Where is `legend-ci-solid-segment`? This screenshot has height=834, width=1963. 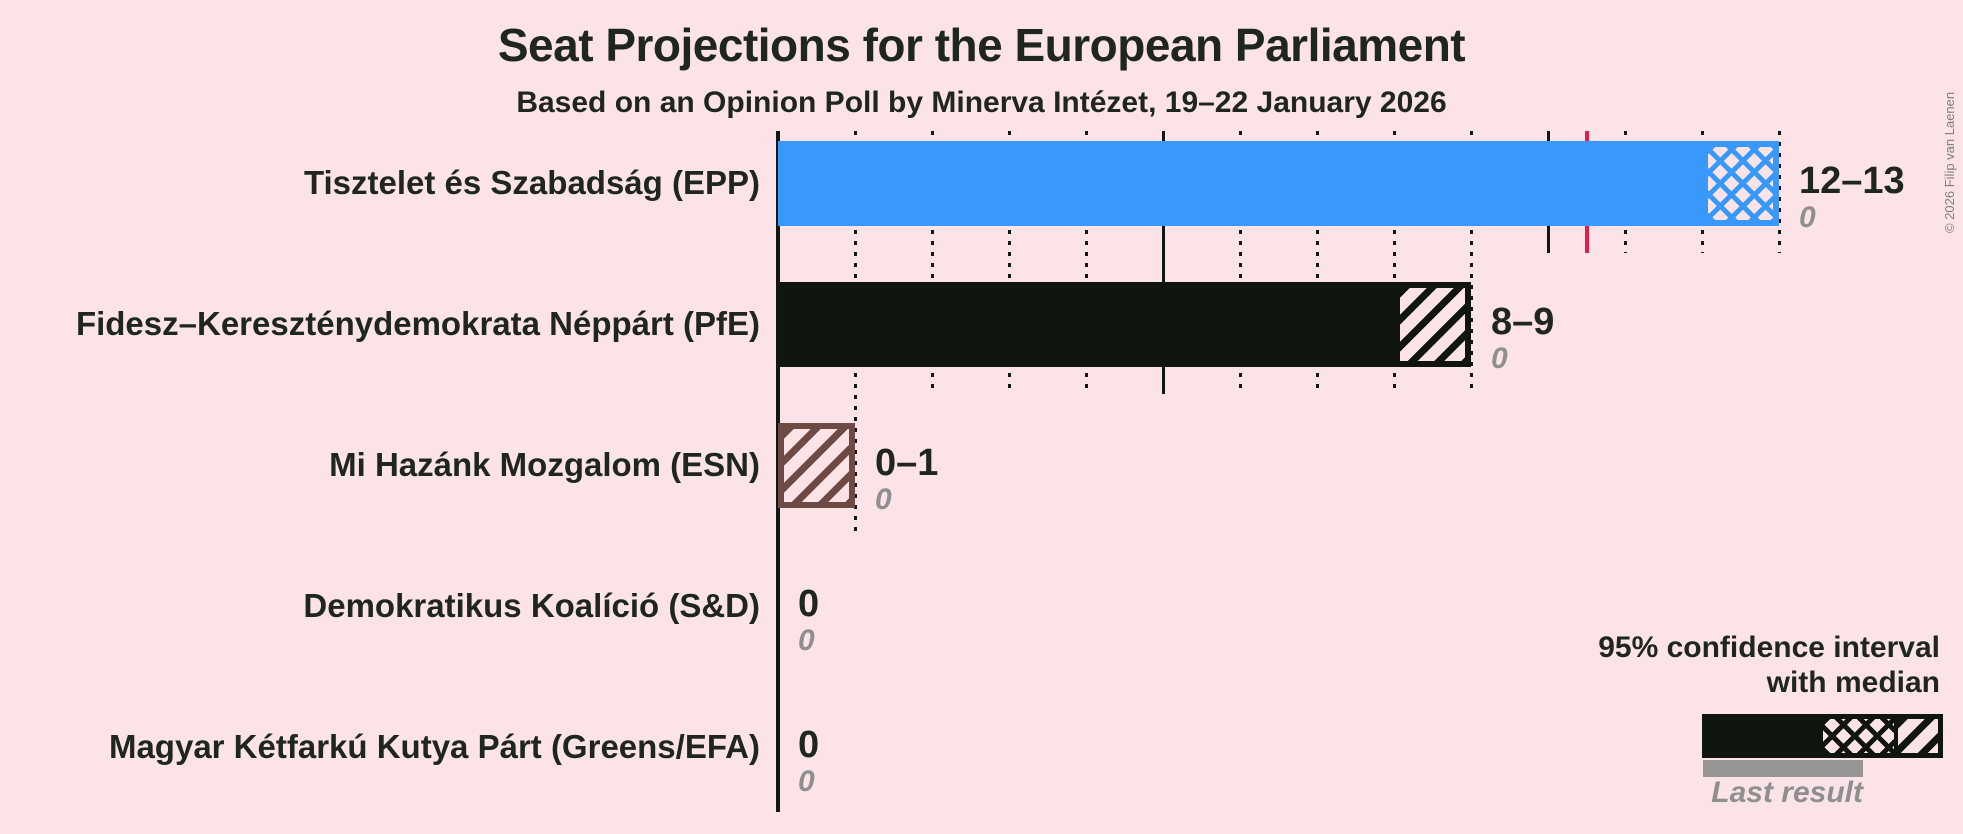
legend-ci-solid-segment is located at coordinates (1763, 736).